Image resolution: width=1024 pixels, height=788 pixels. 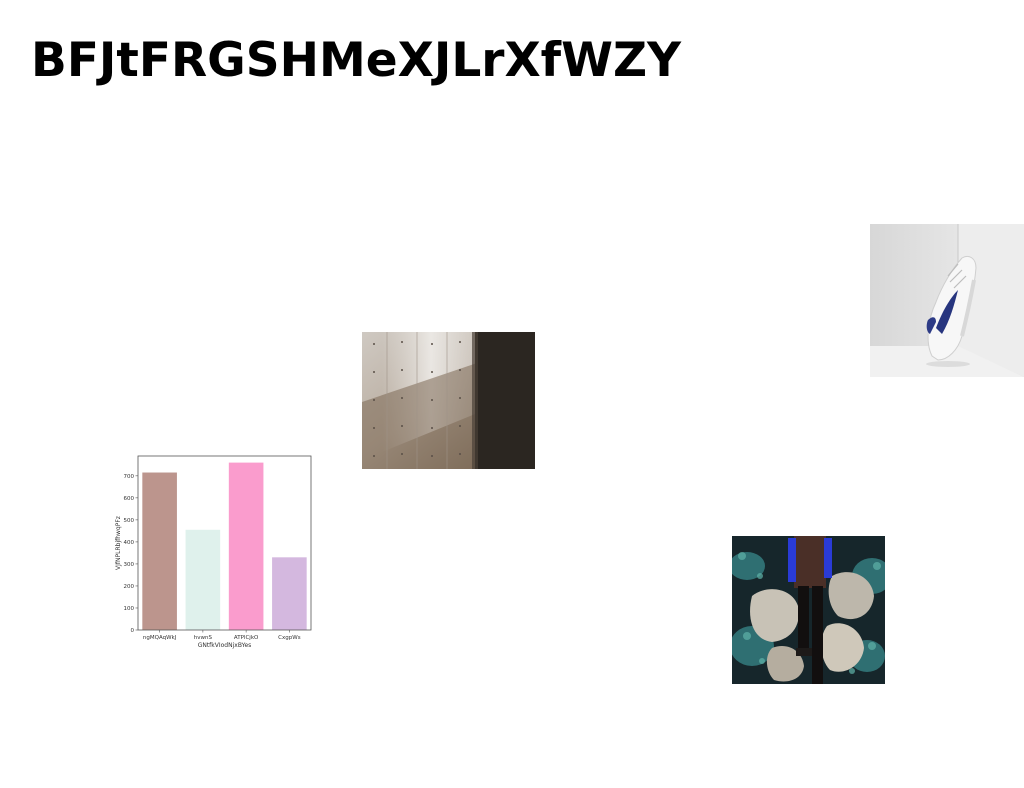 What do you see at coordinates (225, 645) in the screenshot?
I see `x-axis-label: GNtfkVIodNjxBYes` at bounding box center [225, 645].